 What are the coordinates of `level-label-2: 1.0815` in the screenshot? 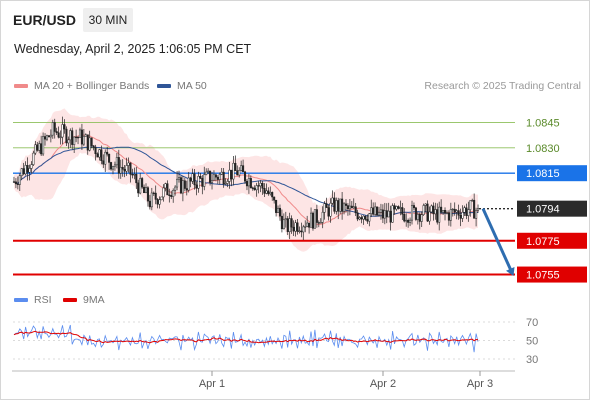 It's located at (543, 174).